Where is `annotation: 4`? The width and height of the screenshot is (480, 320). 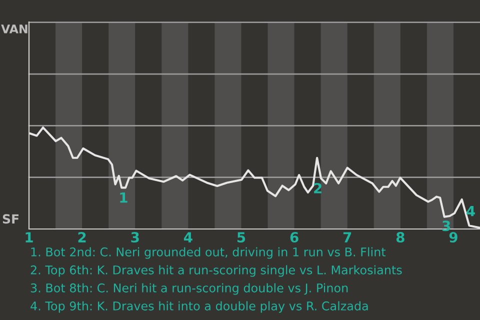
annotation: 4 is located at coordinates (470, 211).